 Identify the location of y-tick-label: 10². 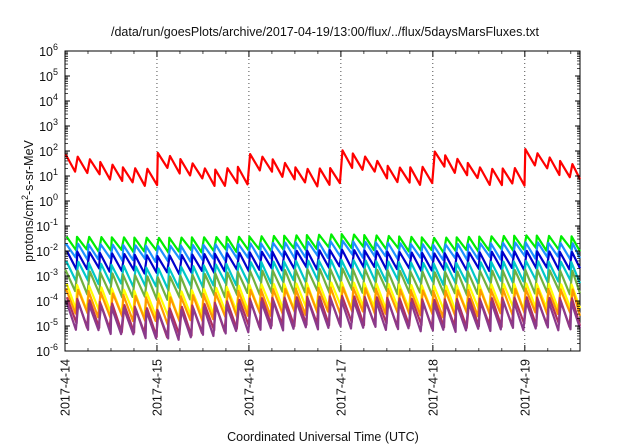
(48, 150).